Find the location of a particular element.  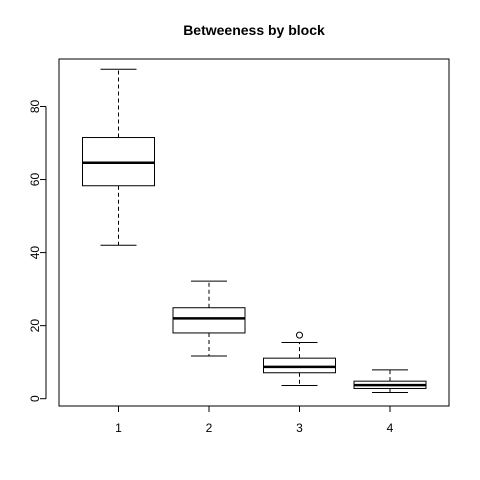

y-axis: 0 20 40 60 80 is located at coordinates (37, 250).